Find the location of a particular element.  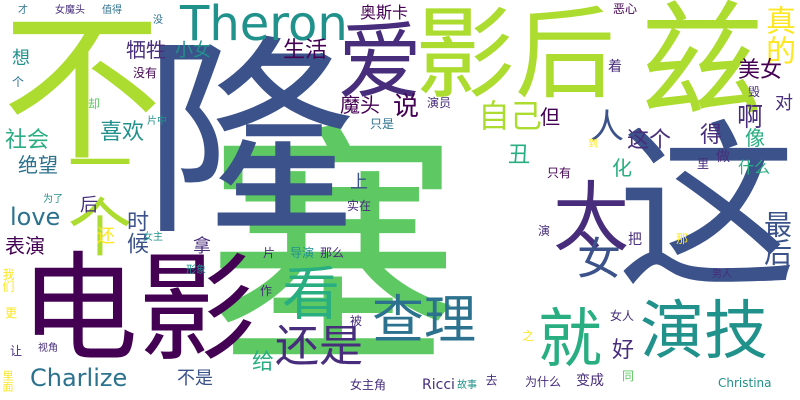

word-zuihou: 最后 is located at coordinates (776, 238).